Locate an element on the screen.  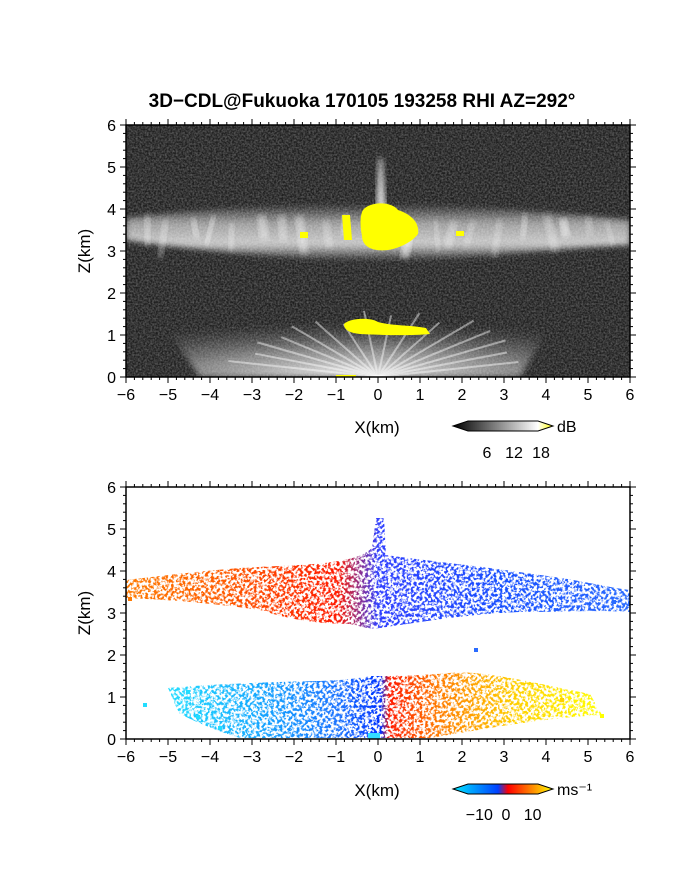
colorbar-unit-db: dB is located at coordinates (567, 427).